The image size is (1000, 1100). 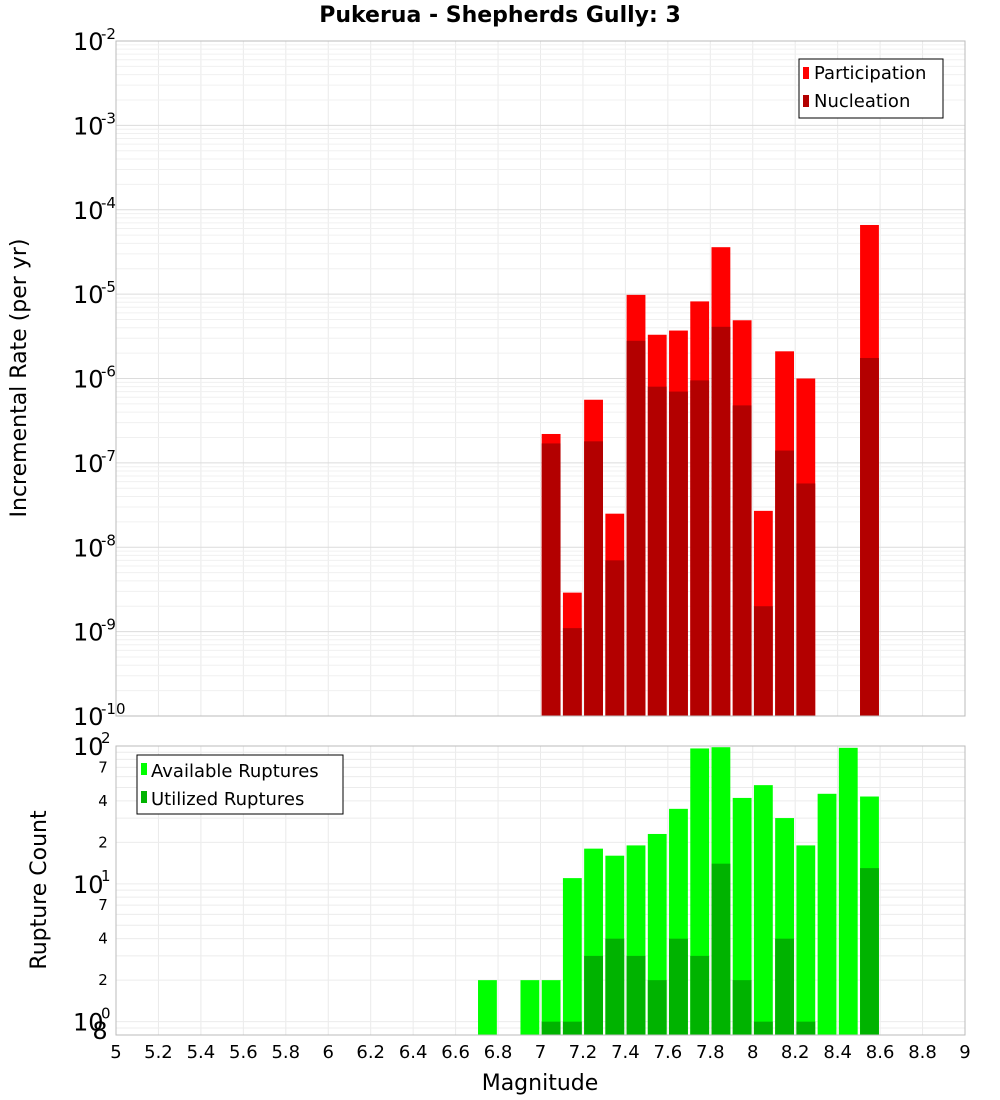 I want to click on top-y-tick-exponent: -5, so click(x=108, y=287).